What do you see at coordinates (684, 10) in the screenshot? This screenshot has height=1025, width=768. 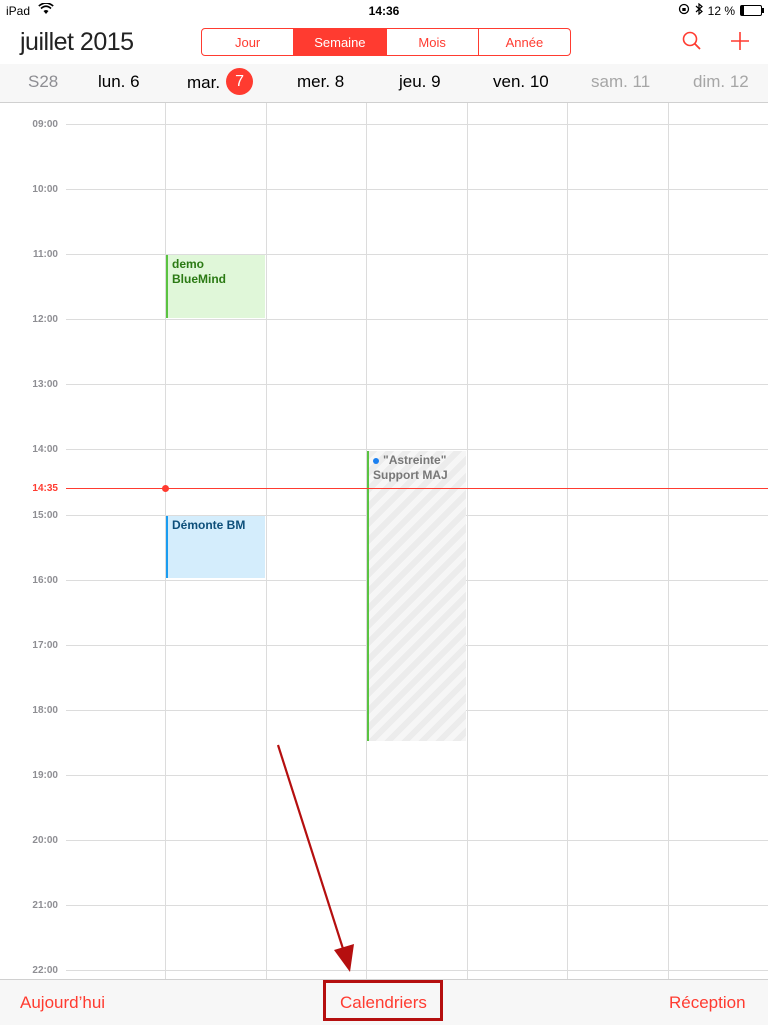 I see `rotation-lock-icon` at bounding box center [684, 10].